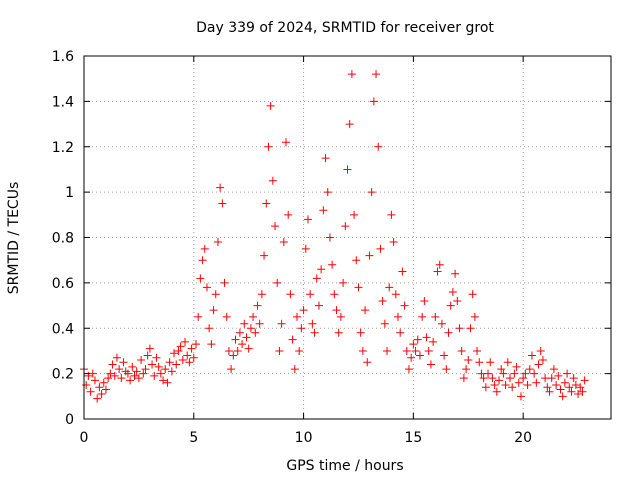 The width and height of the screenshot is (640, 480). I want to click on x-tick-label: 5, so click(193, 438).